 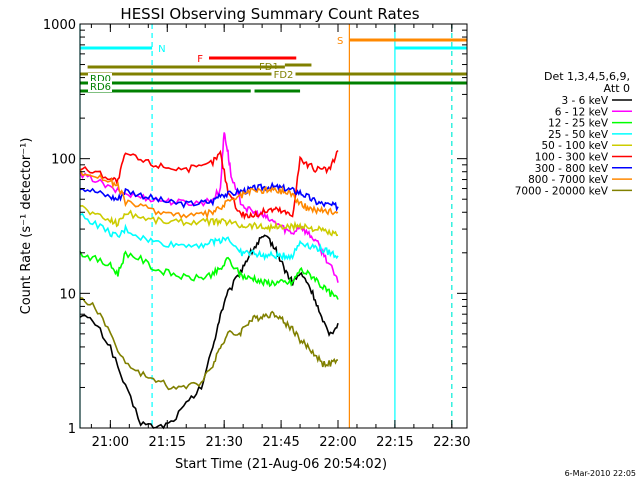 What do you see at coordinates (200, 59) in the screenshot?
I see `flag-label-2: F` at bounding box center [200, 59].